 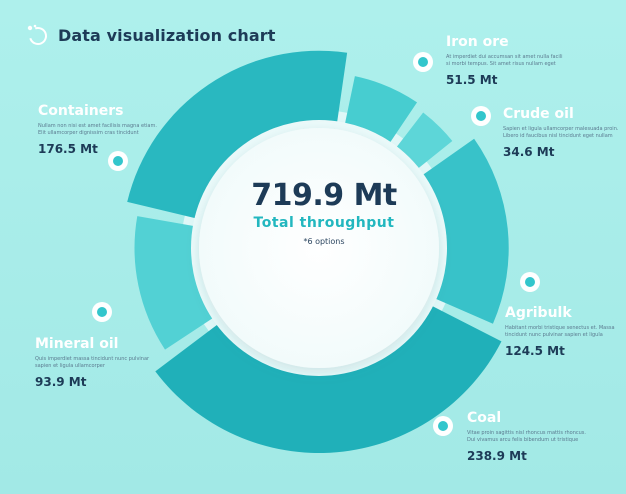 What do you see at coordinates (423, 62) in the screenshot?
I see `slice-marker-iron-ore` at bounding box center [423, 62].